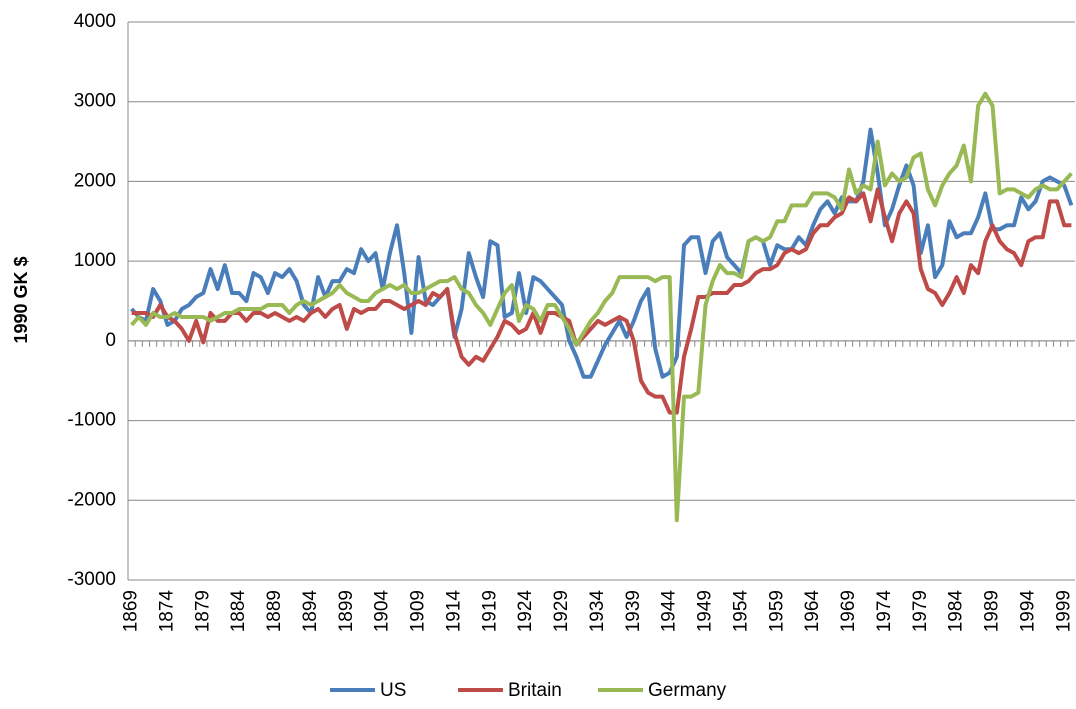 The image size is (1076, 709). I want to click on x-tick-label: 1874, so click(166, 611).